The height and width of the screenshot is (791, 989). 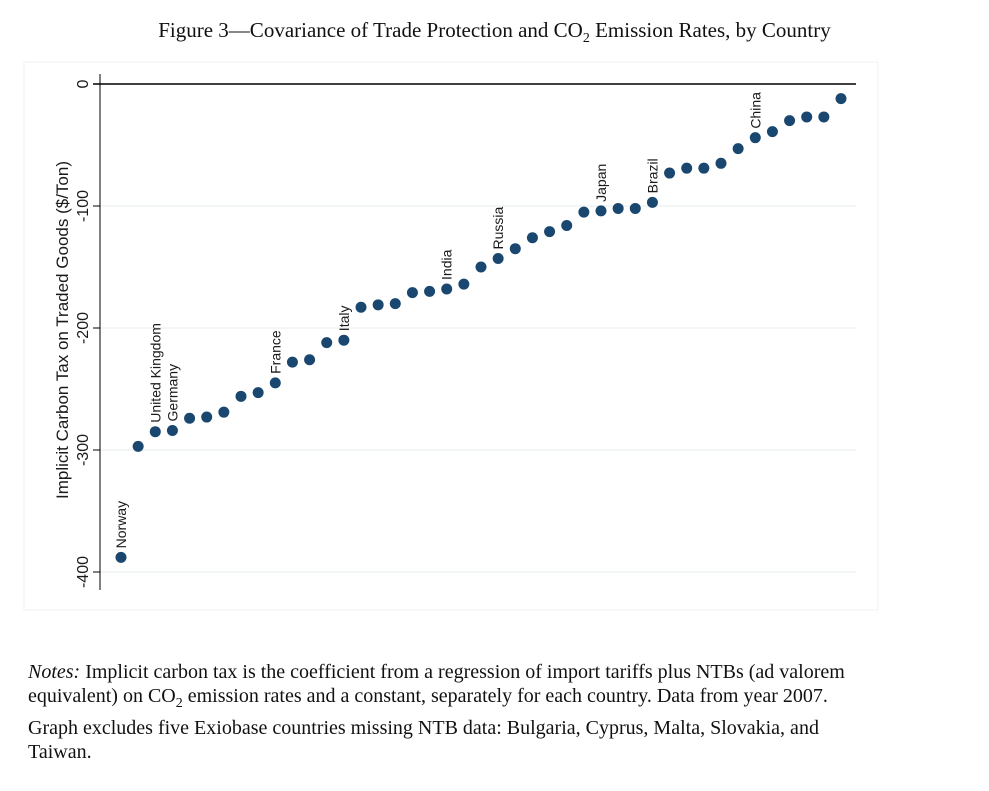 What do you see at coordinates (83, 328) in the screenshot?
I see `y-tick-label: -200` at bounding box center [83, 328].